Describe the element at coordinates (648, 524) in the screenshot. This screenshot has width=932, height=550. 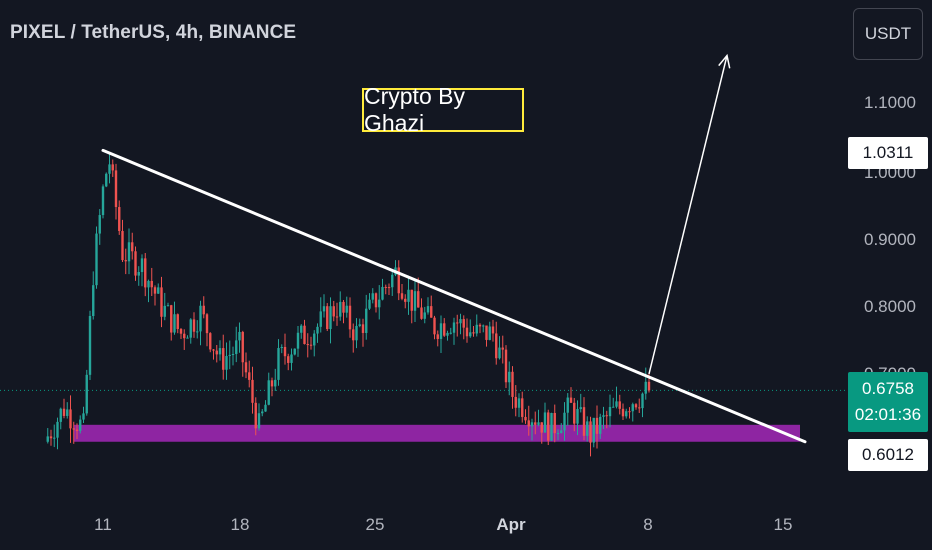
I see `x-tick-label: 8` at that location.